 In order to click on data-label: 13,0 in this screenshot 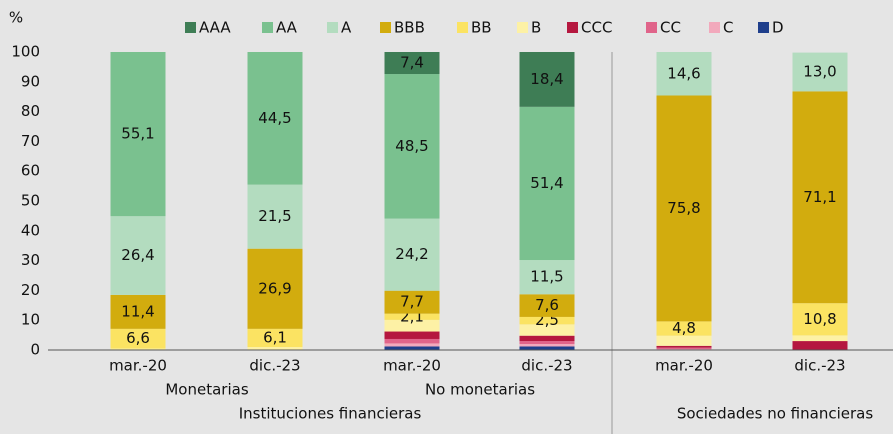, I will do `click(819, 71)`.